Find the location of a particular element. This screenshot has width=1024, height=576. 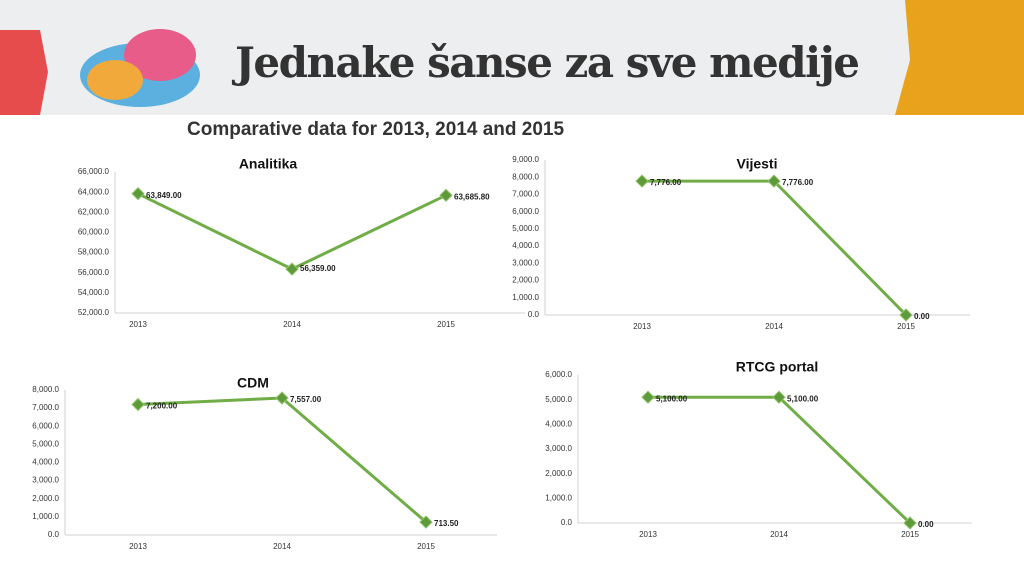

data-label: 56,359.00 is located at coordinates (318, 268).